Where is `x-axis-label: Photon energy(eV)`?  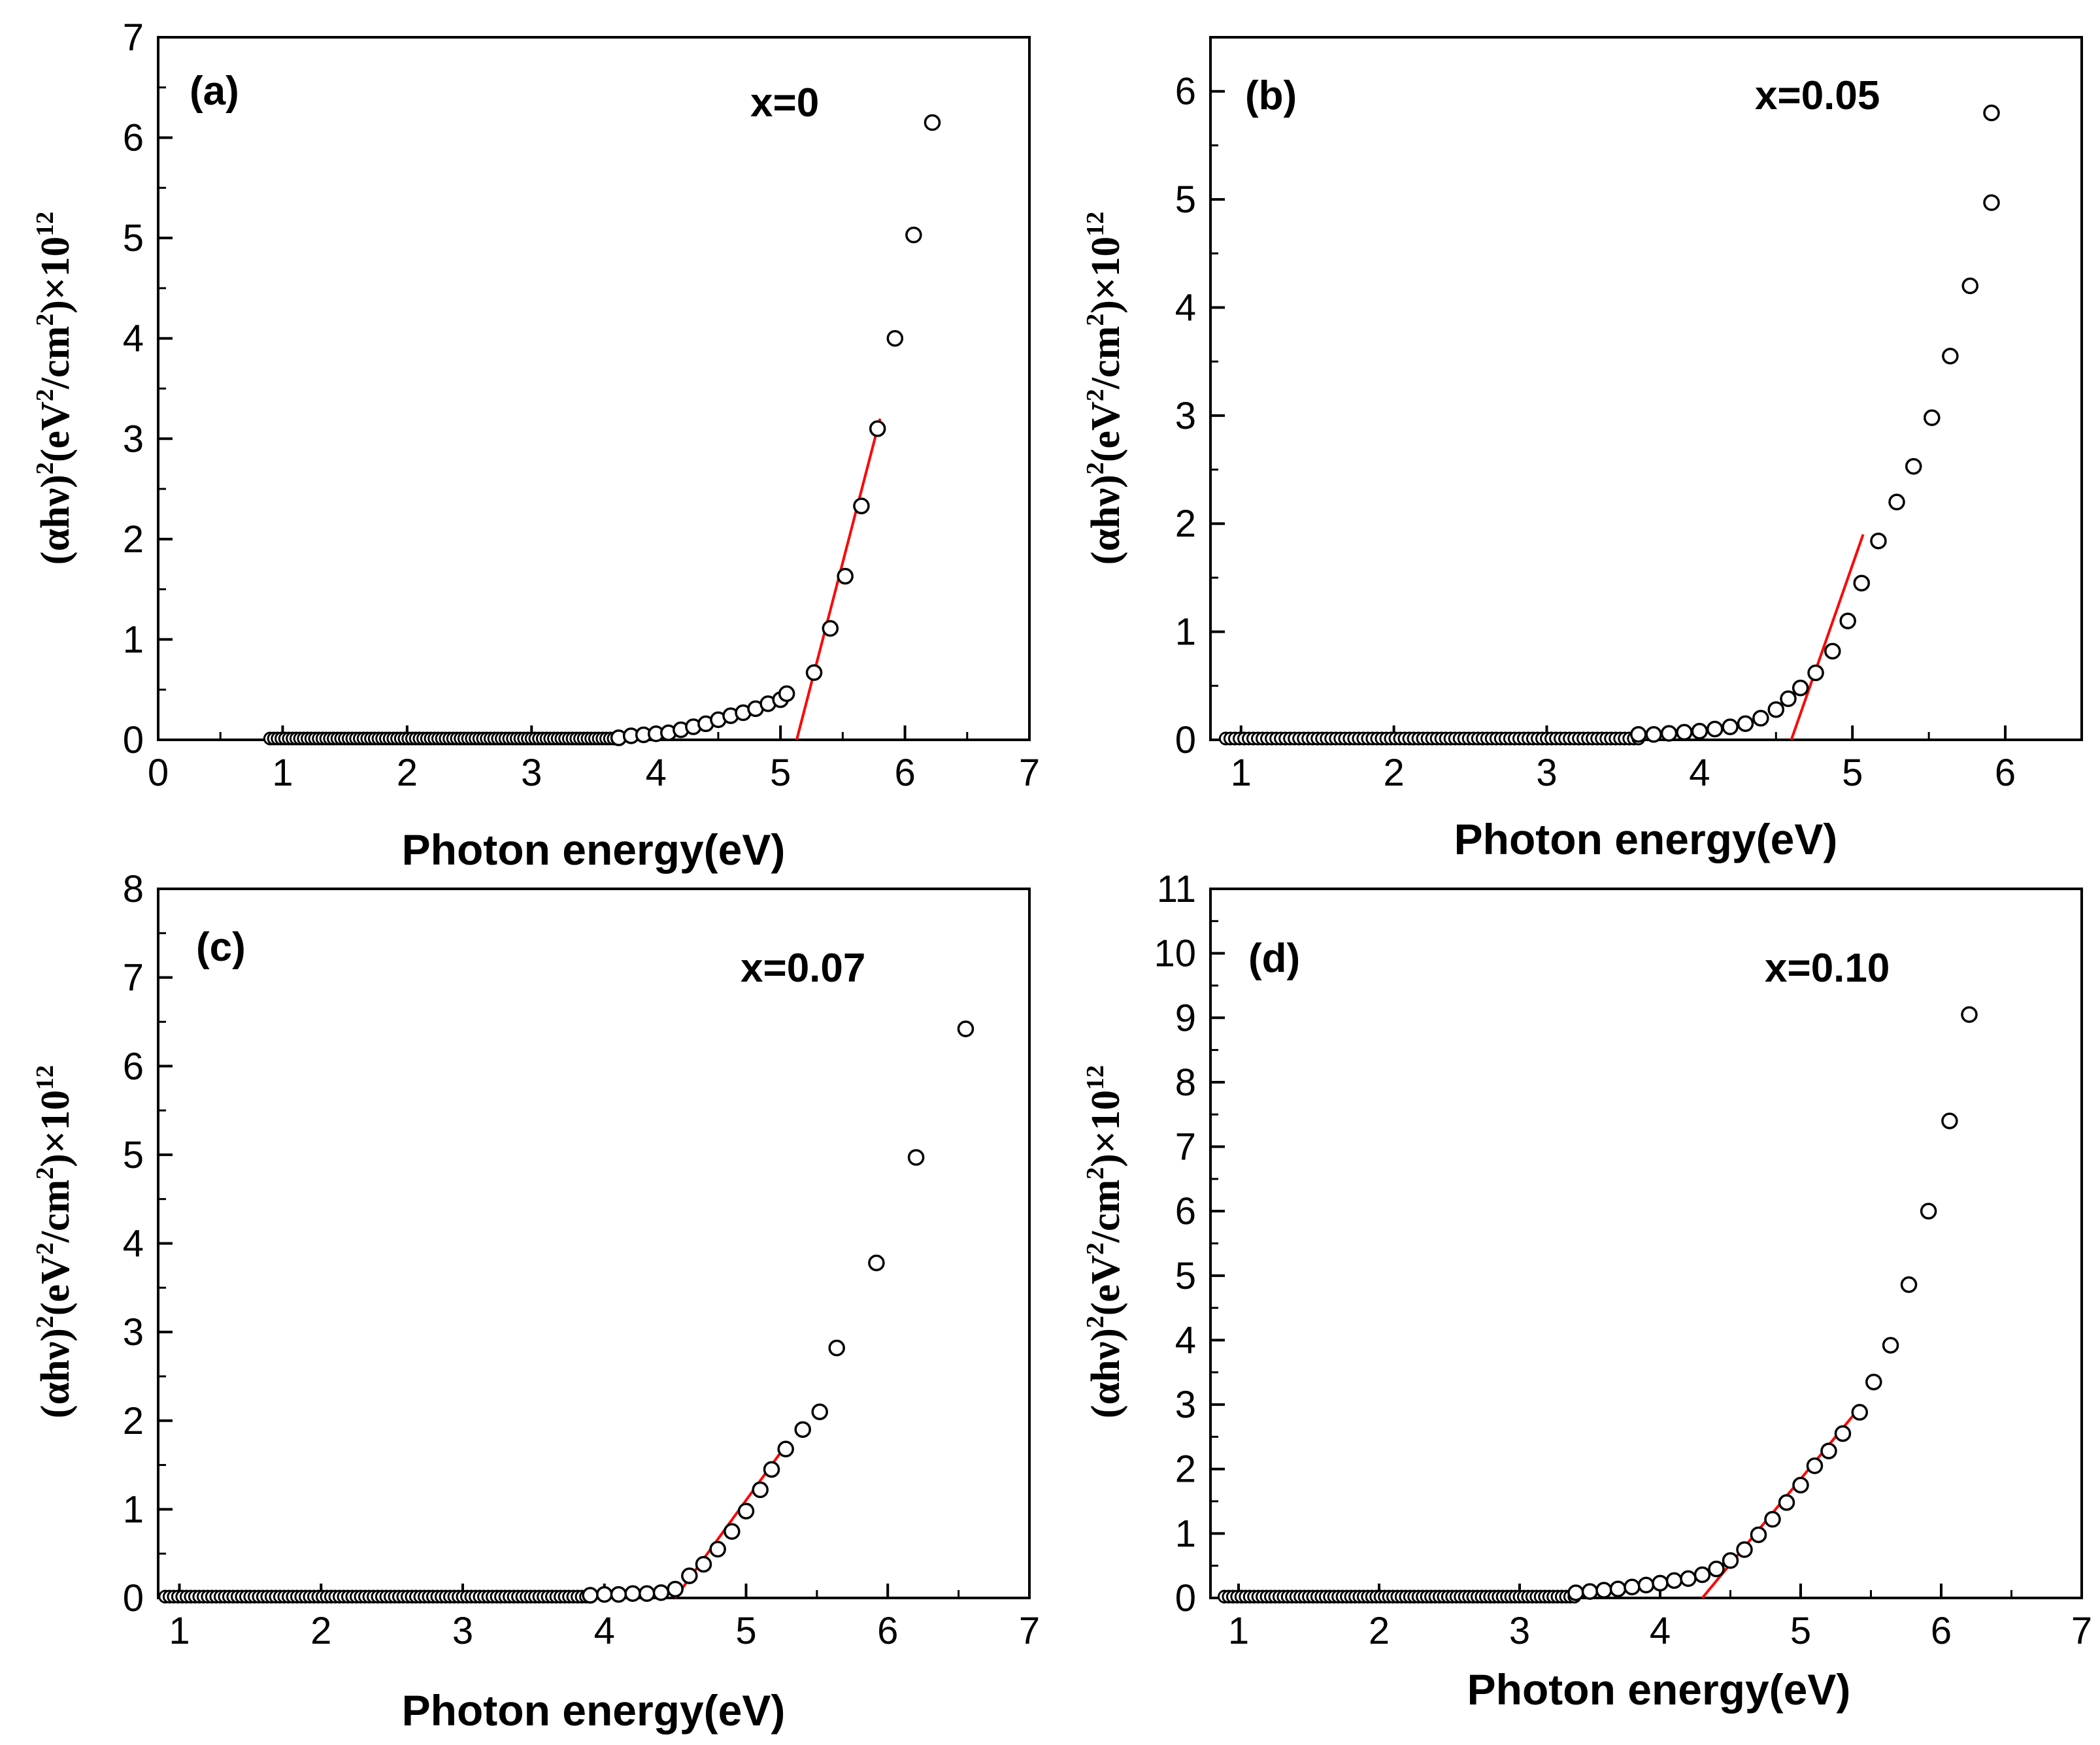
x-axis-label: Photon energy(eV) is located at coordinates (1659, 1690).